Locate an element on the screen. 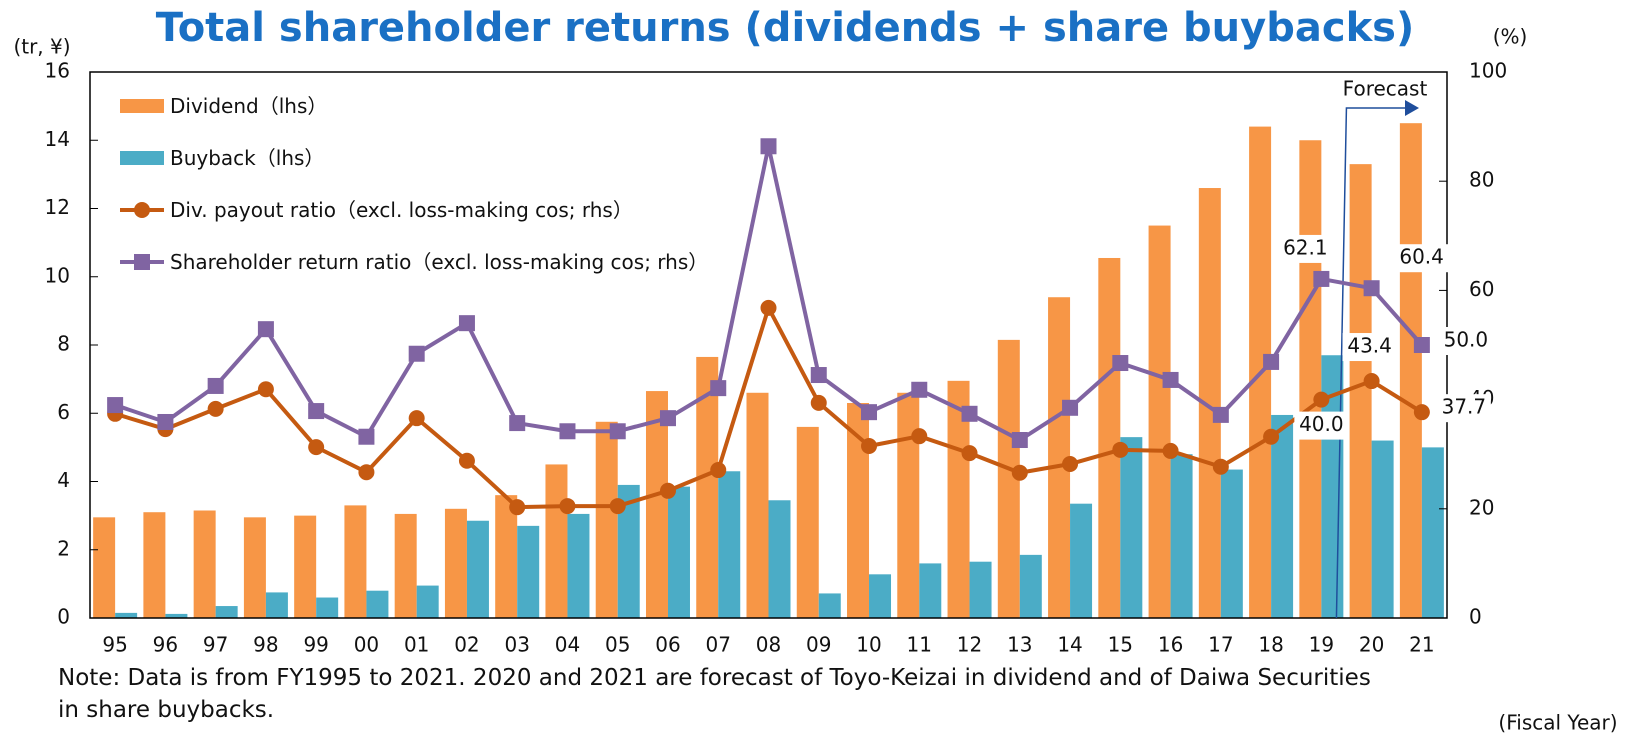 This screenshot has height=737, width=1633. y2-axis-label: (%) is located at coordinates (1510, 37).